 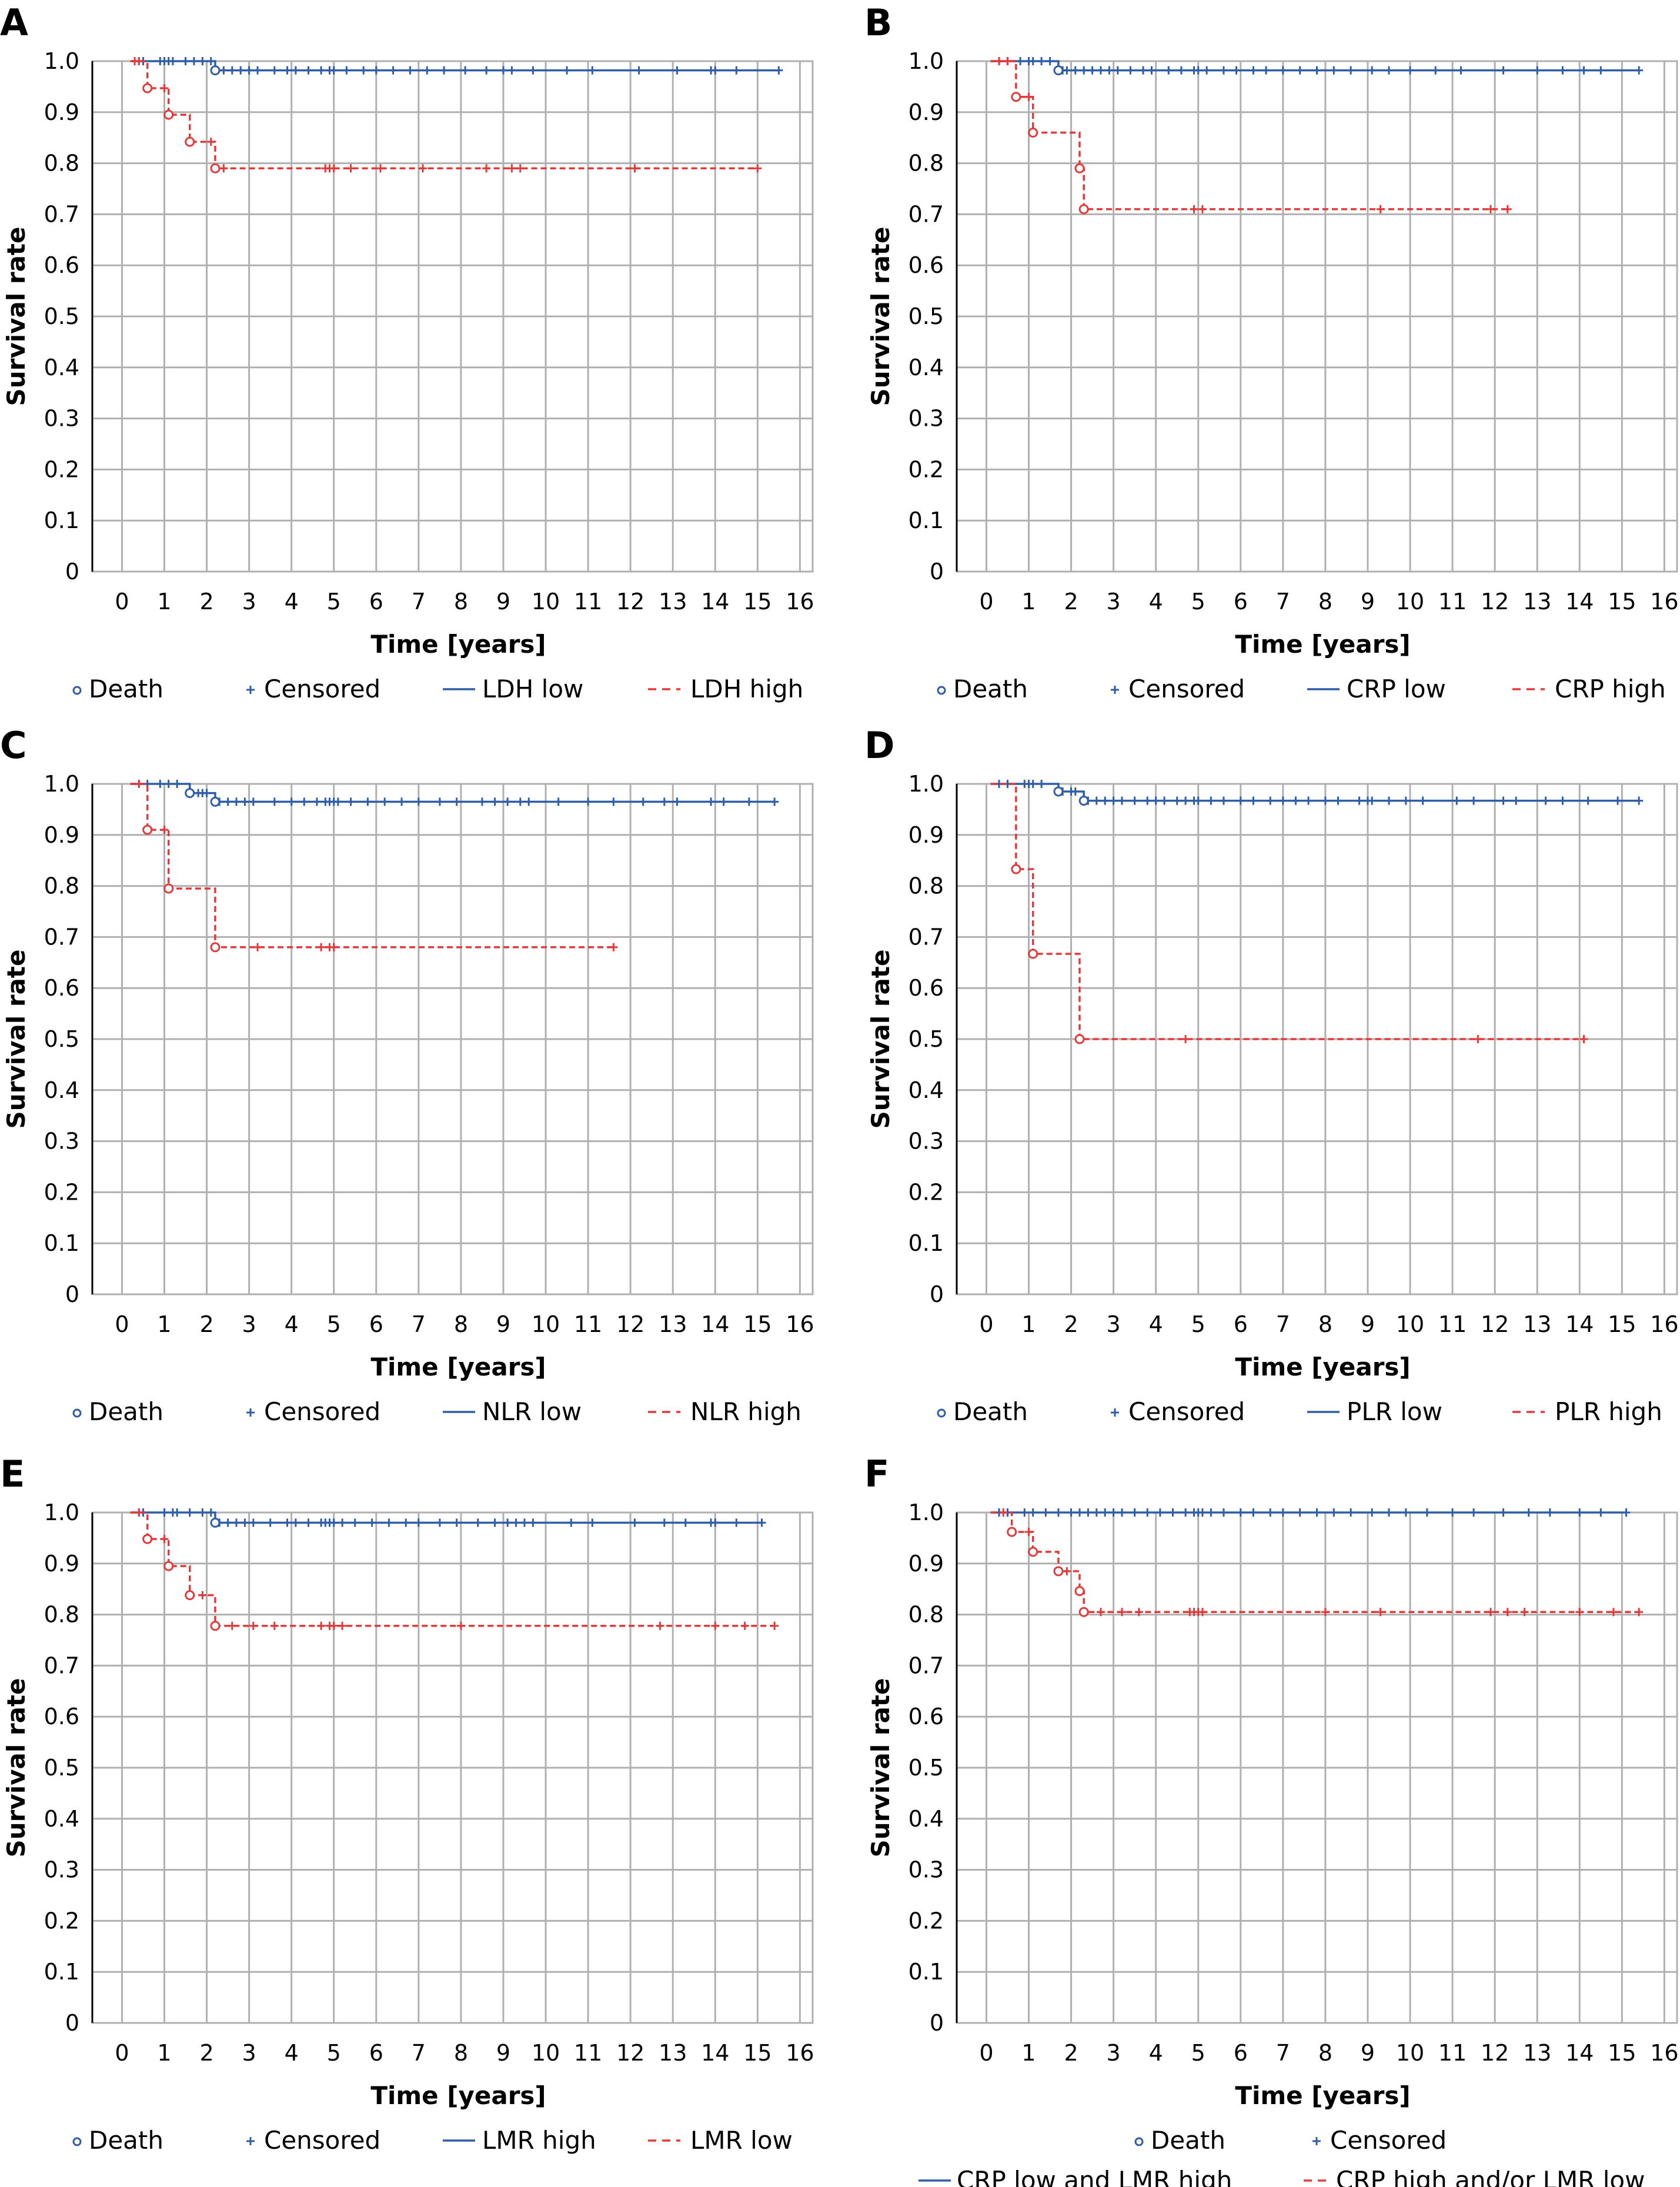 What do you see at coordinates (532, 689) in the screenshot?
I see `legend-label: LDH low` at bounding box center [532, 689].